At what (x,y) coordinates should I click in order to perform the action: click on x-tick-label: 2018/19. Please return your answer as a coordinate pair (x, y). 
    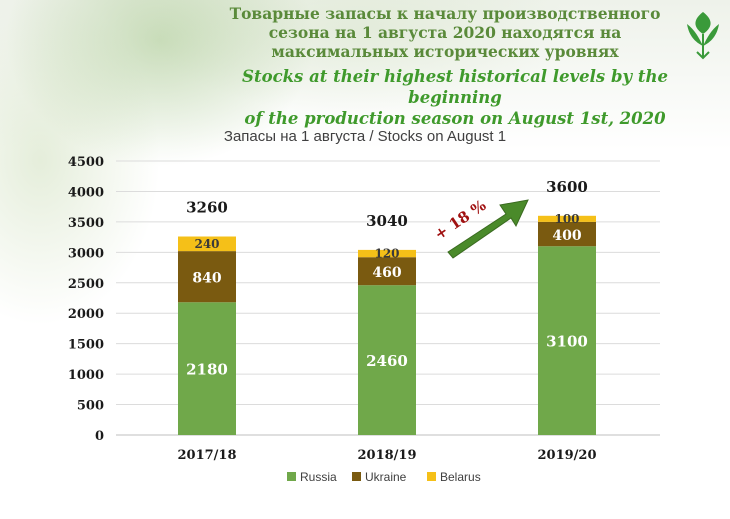
    Looking at the image, I should click on (386, 455).